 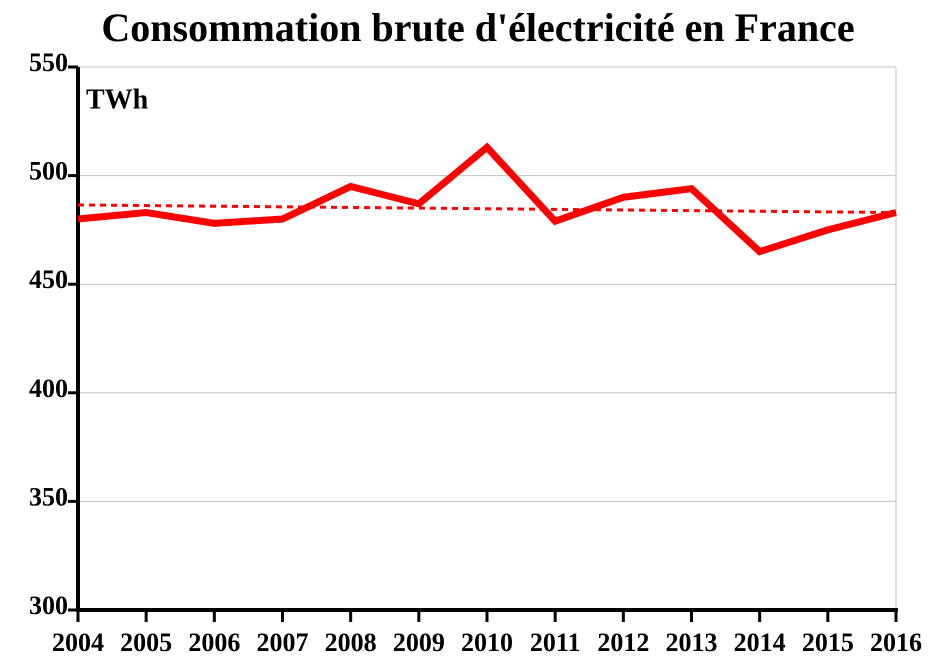 What do you see at coordinates (623, 642) in the screenshot?
I see `x-tick-label: 2012` at bounding box center [623, 642].